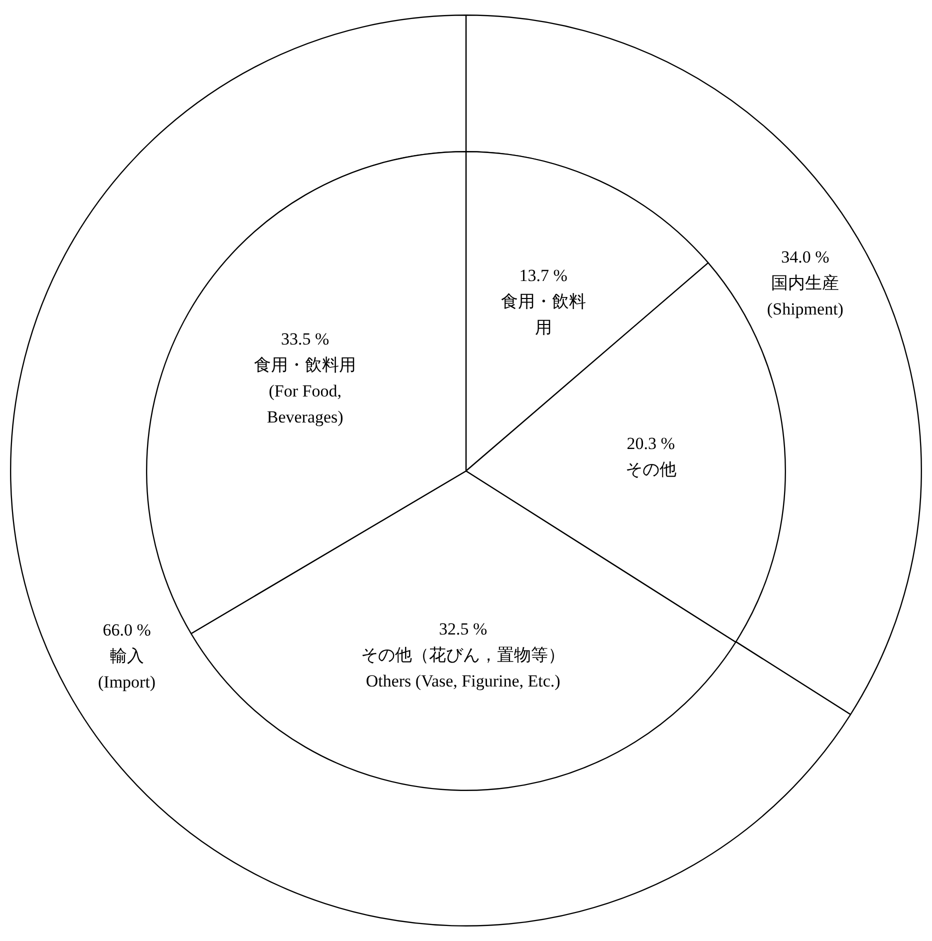 The width and height of the screenshot is (932, 941). Describe the element at coordinates (650, 444) in the screenshot. I see `data-label: 20.3 %` at that location.